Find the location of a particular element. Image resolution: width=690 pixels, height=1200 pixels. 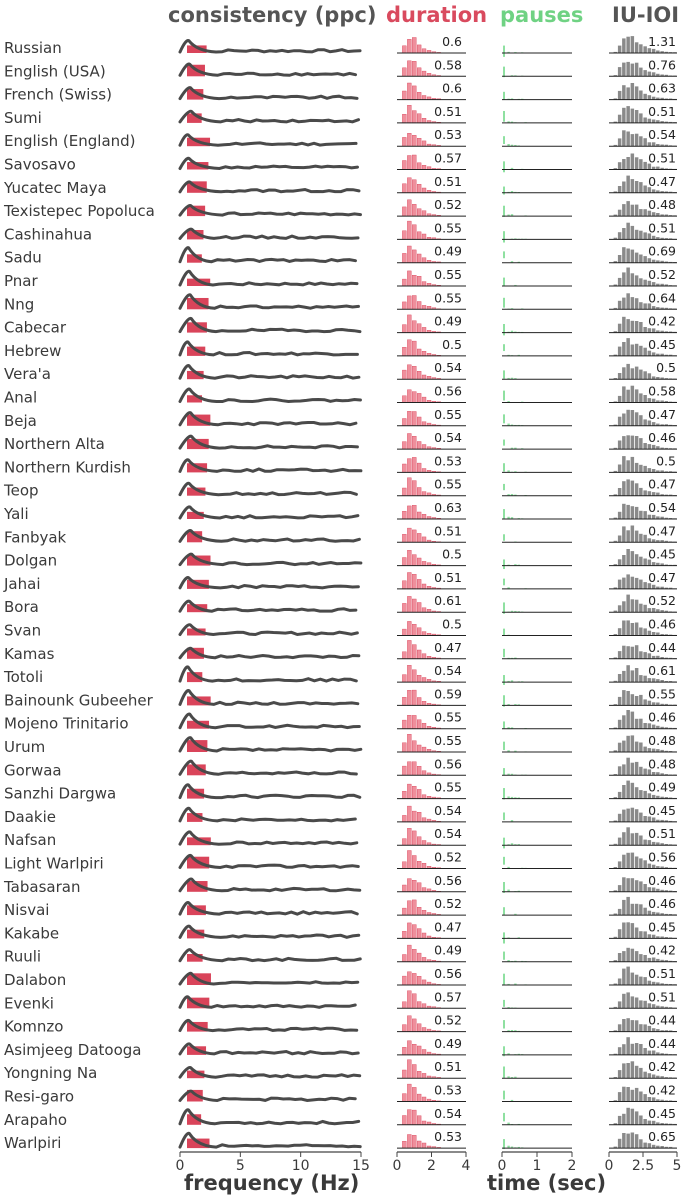

row-40: Dalabon 0.56 0.51 is located at coordinates (340, 977).